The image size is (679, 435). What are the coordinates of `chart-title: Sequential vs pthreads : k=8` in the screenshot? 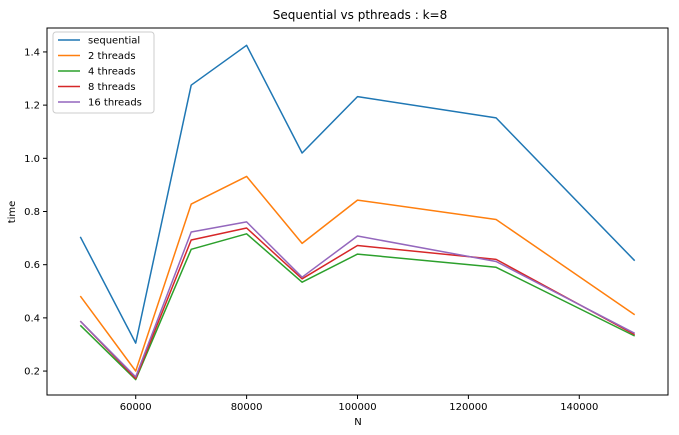 It's located at (360, 15).